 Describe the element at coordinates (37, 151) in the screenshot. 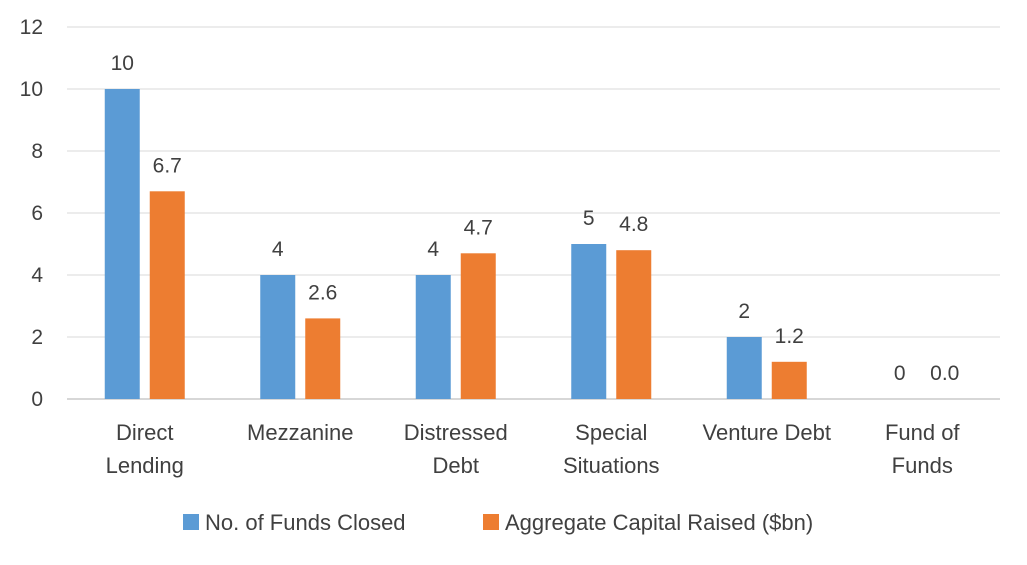

I see `y-tick-label: 8` at that location.